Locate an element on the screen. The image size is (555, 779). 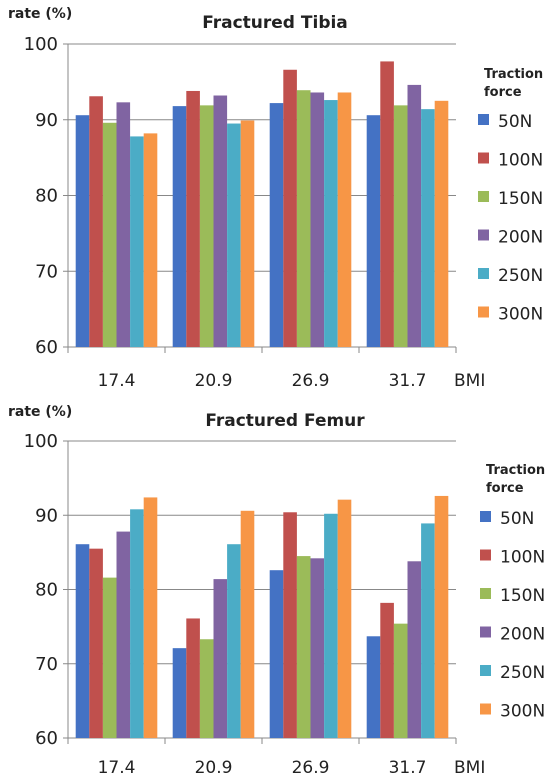
chart-title: Fractured Tibia is located at coordinates (275, 23).